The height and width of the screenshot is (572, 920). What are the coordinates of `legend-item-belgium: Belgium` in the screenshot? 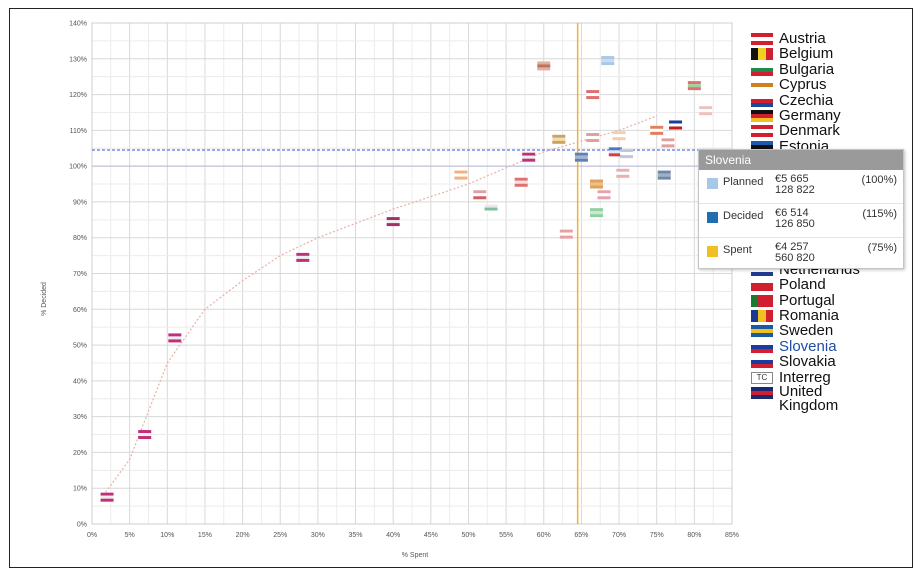 It's located at (833, 53).